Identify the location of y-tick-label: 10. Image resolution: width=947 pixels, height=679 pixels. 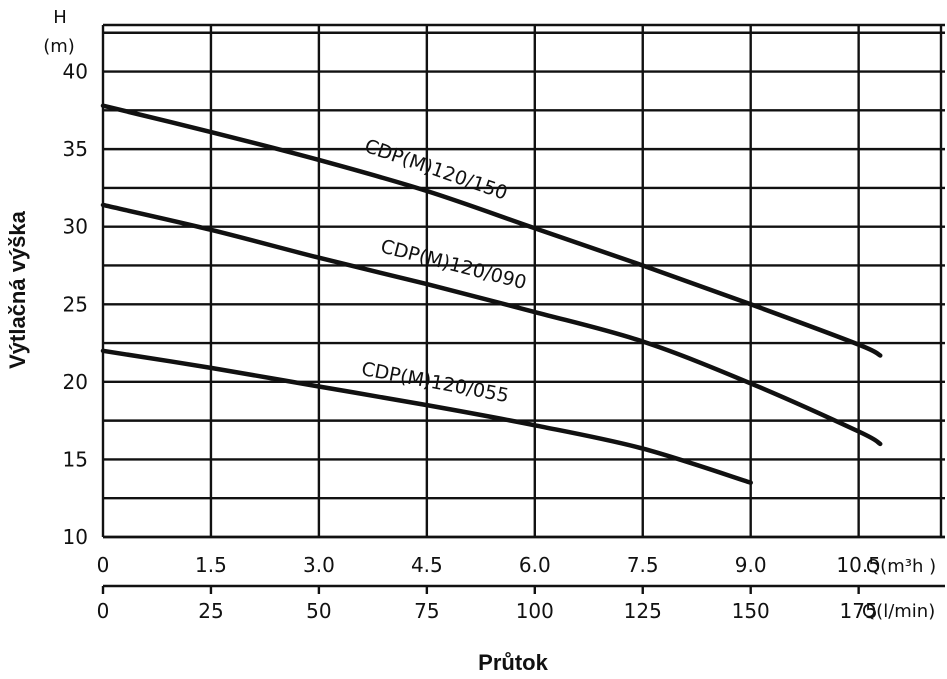
(75, 537).